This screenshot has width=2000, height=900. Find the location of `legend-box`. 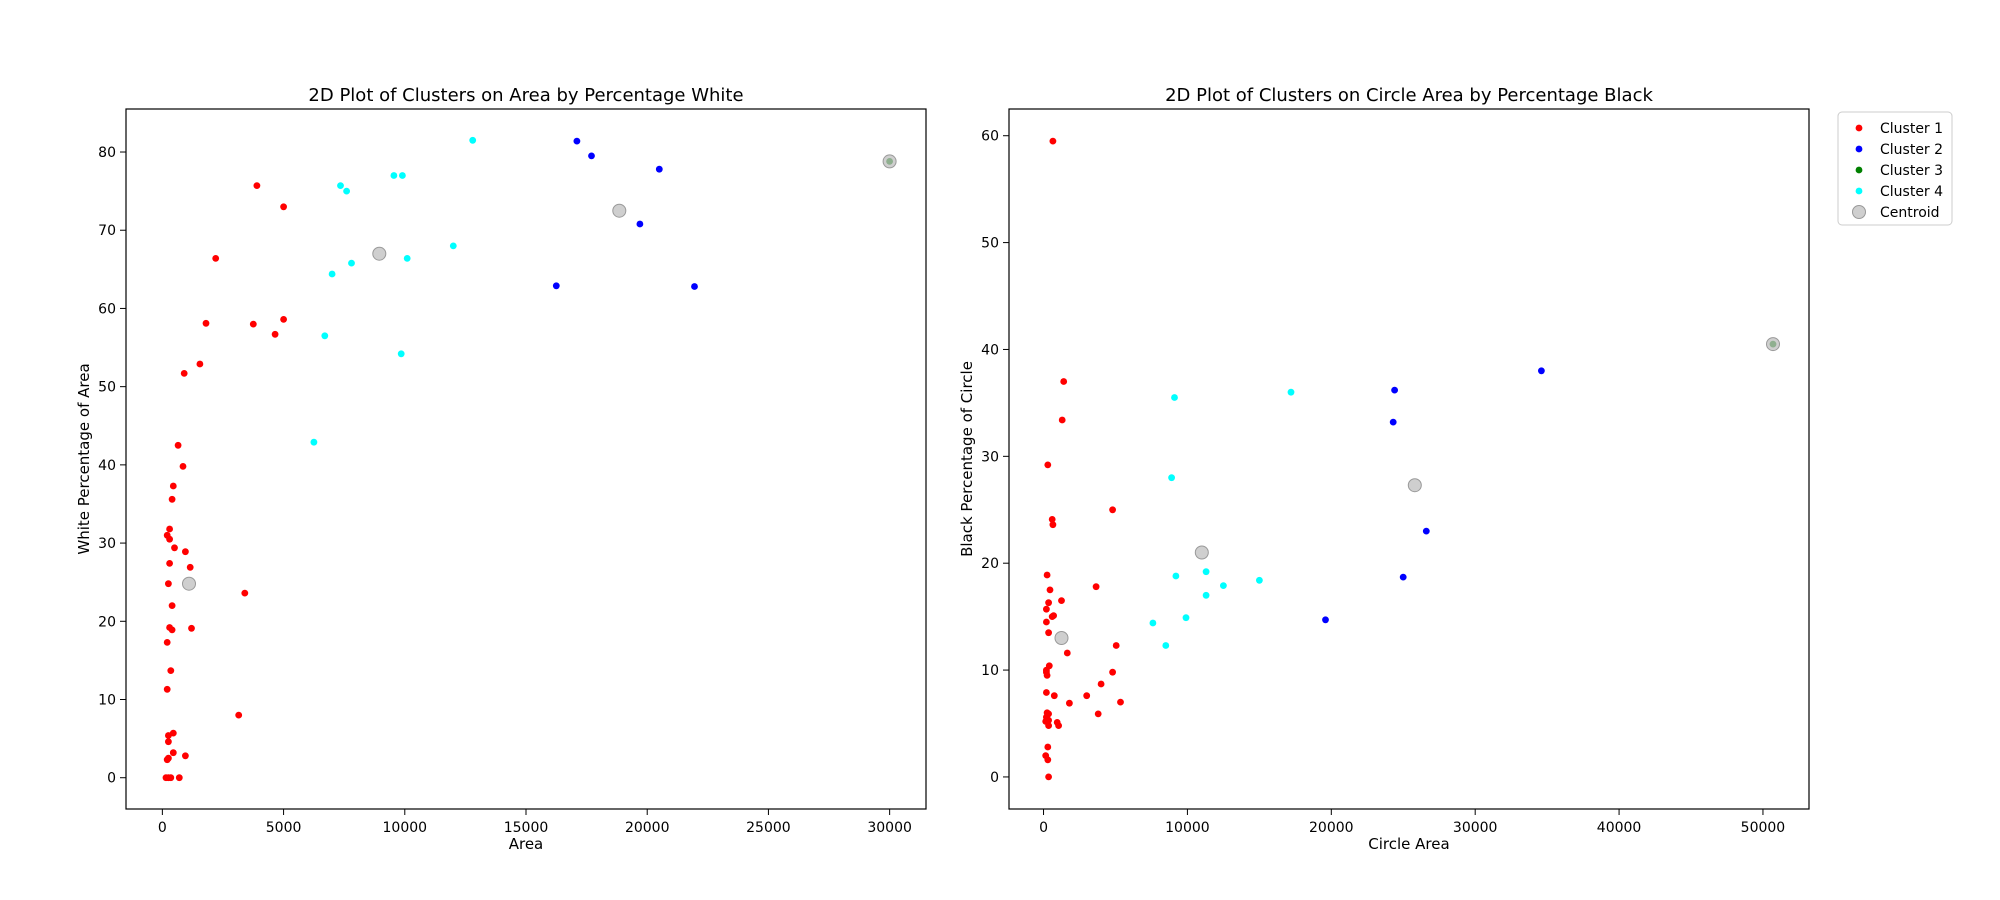

legend-box is located at coordinates (1895, 168).